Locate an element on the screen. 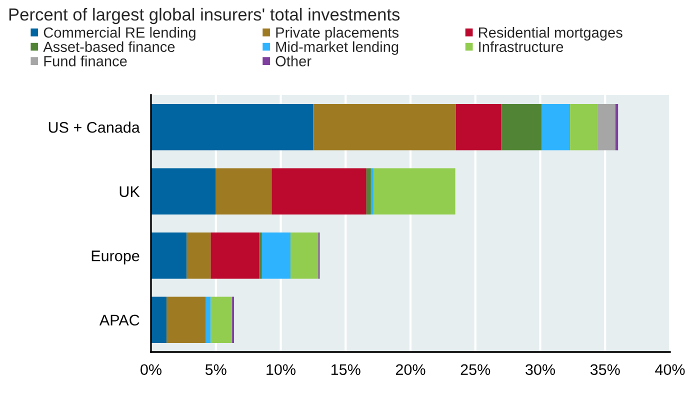 Image resolution: width=692 pixels, height=405 pixels. x-tick-label: 25% is located at coordinates (475, 370).